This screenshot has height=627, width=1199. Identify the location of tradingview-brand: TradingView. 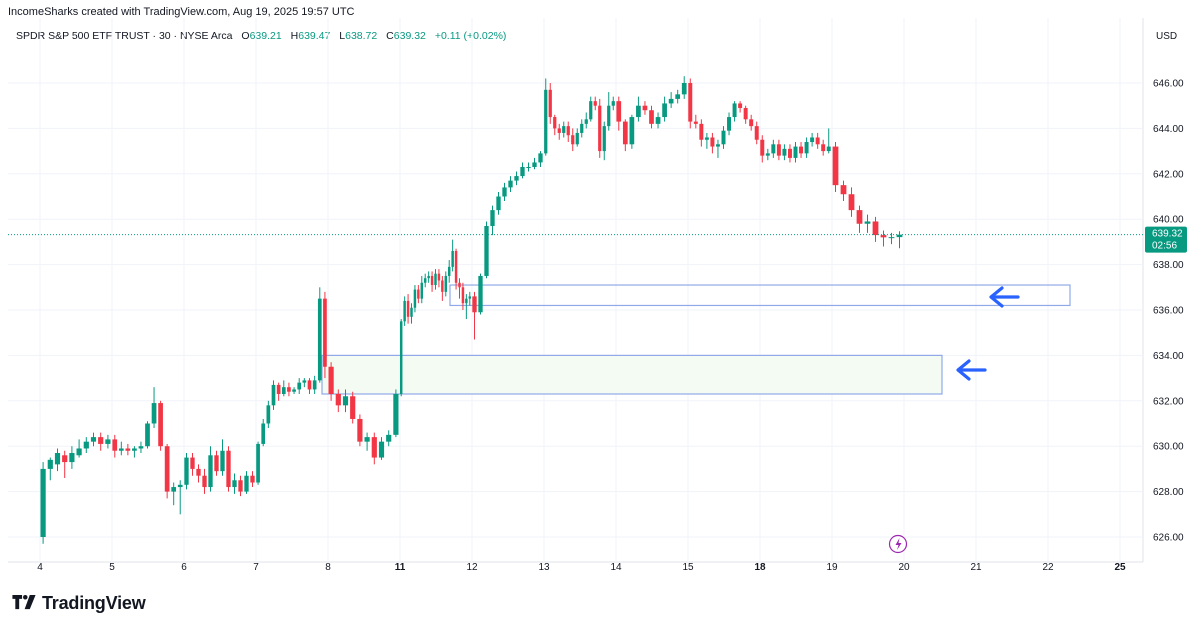
(78, 603).